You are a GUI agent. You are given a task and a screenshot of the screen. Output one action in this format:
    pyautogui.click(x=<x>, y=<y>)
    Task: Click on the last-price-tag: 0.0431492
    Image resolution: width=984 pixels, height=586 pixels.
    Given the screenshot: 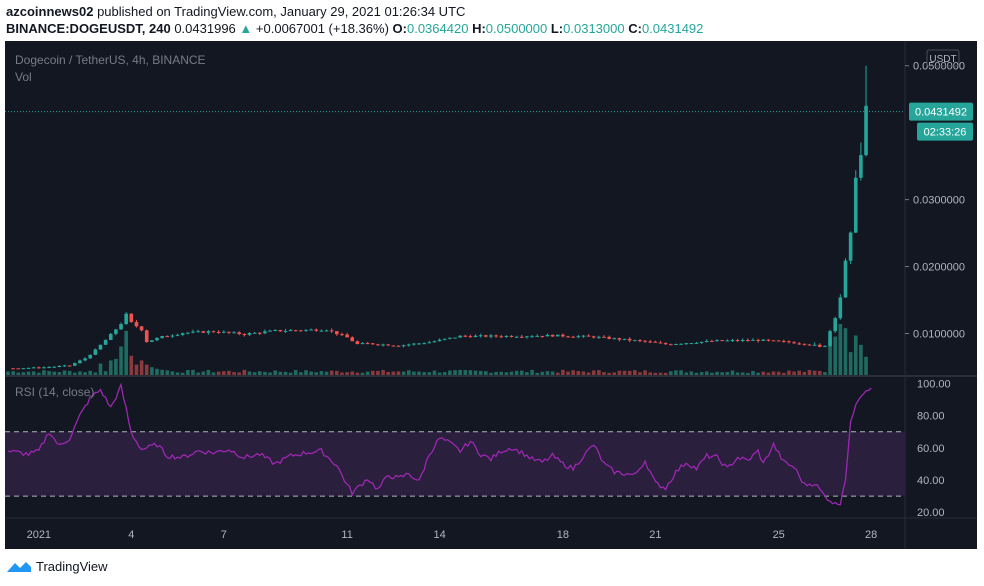 What is the action you would take?
    pyautogui.click(x=941, y=113)
    